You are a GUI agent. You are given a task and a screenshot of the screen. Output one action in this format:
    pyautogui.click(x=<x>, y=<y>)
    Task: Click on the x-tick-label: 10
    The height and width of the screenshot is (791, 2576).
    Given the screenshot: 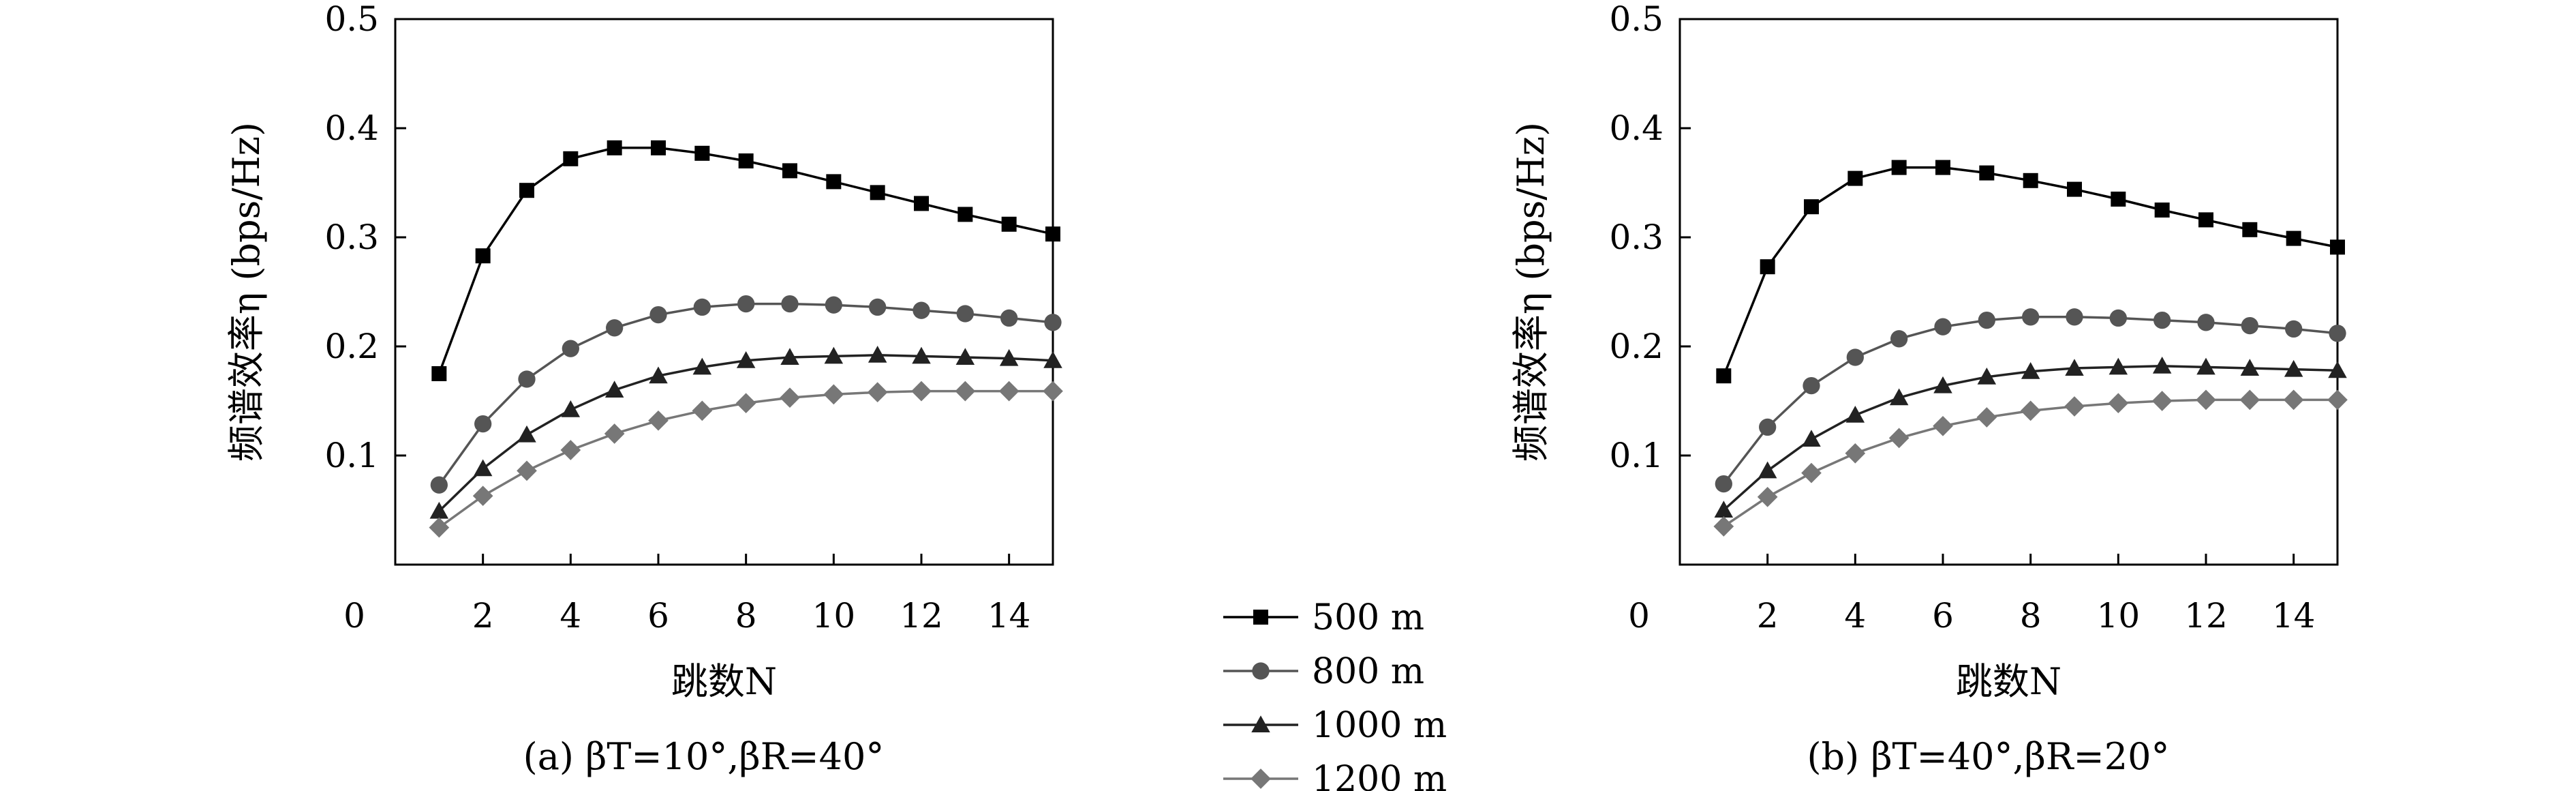 What is the action you would take?
    pyautogui.click(x=2119, y=616)
    